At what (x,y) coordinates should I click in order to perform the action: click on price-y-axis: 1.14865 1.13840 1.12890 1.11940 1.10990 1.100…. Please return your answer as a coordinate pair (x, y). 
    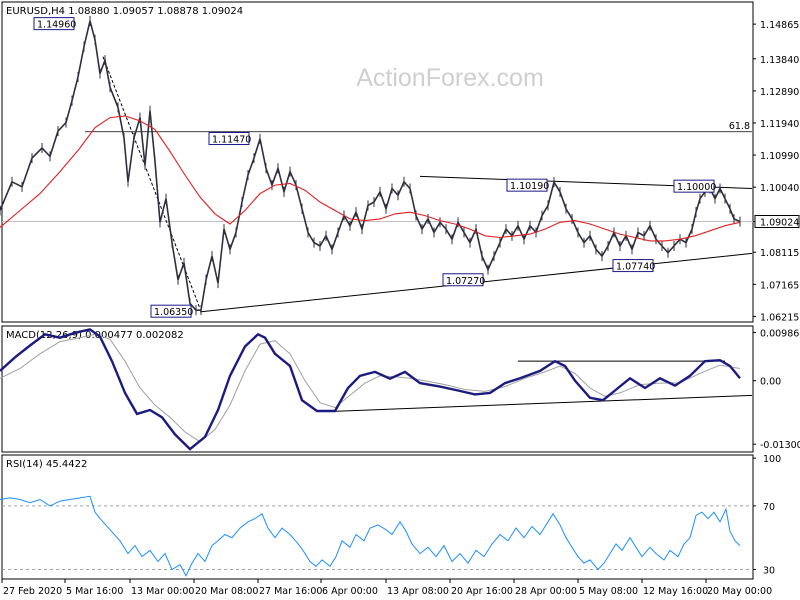
    Looking at the image, I should click on (776, 171).